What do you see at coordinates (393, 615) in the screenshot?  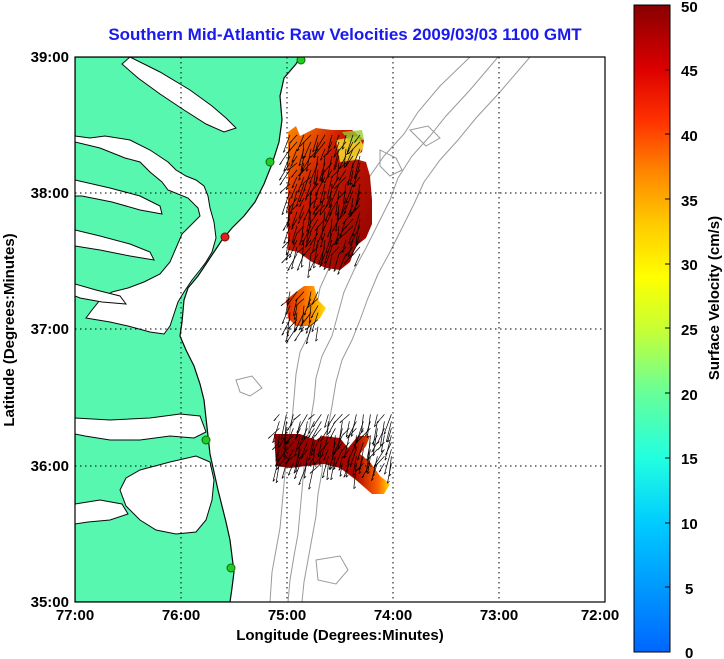 I see `x-tick-label: 74:00` at bounding box center [393, 615].